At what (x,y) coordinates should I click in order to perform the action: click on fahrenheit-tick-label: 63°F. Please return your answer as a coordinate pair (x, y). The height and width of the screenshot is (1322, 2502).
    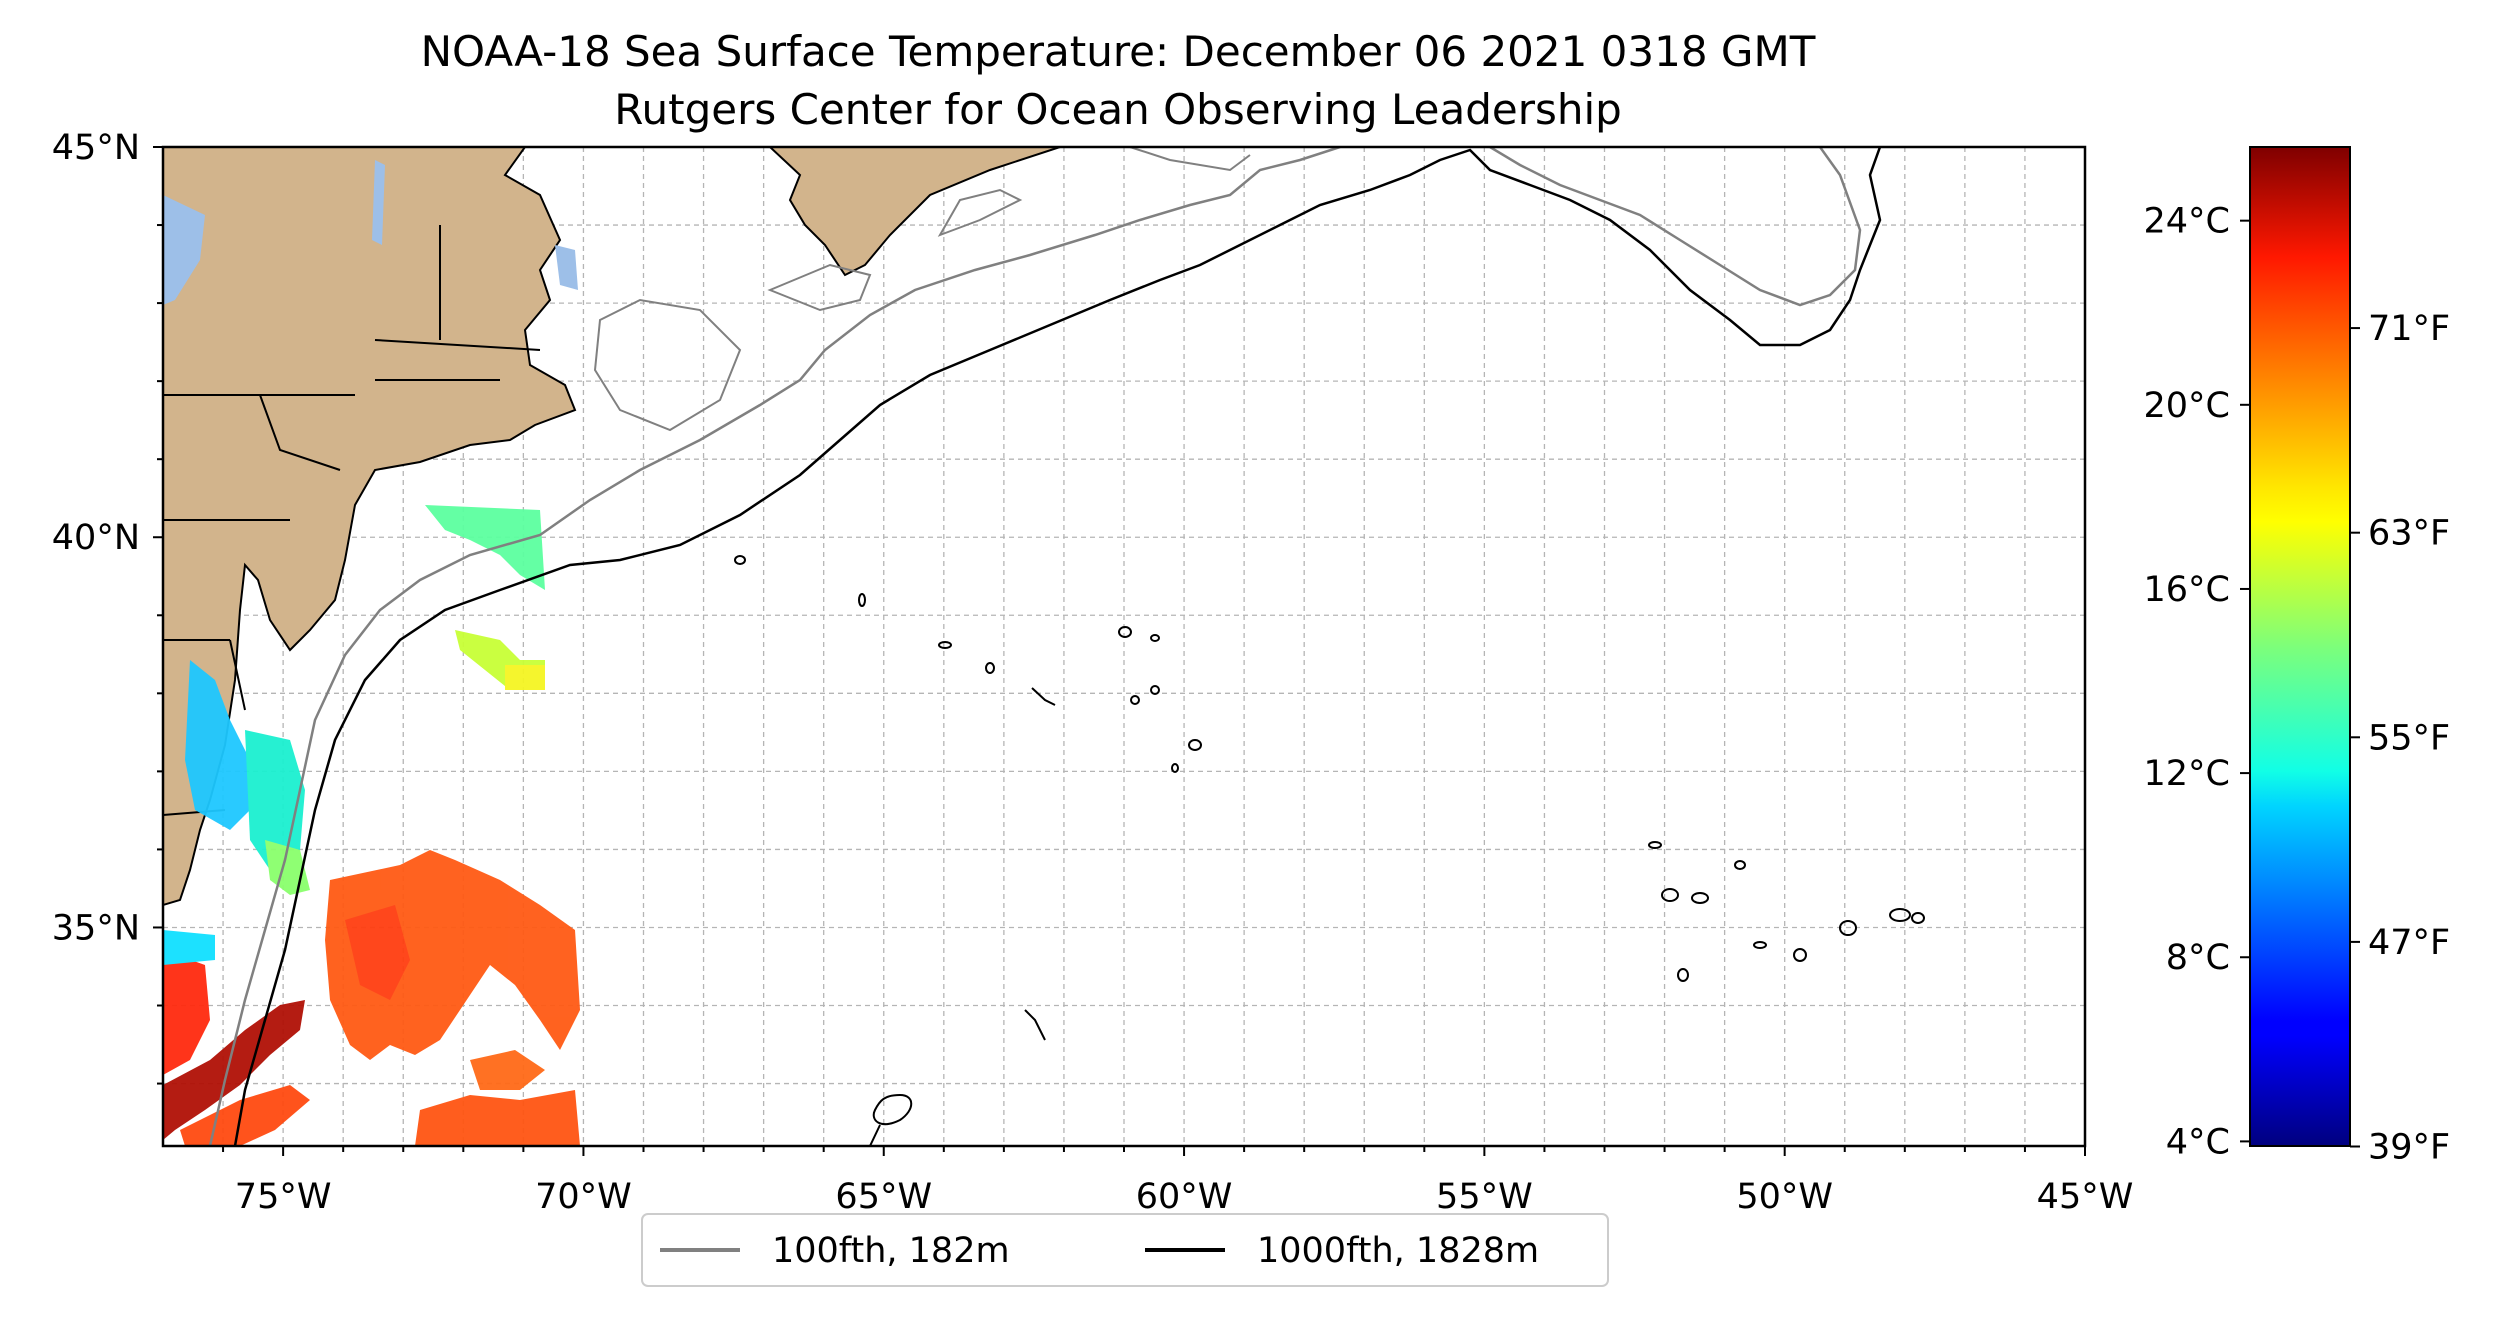
    Looking at the image, I should click on (2409, 534).